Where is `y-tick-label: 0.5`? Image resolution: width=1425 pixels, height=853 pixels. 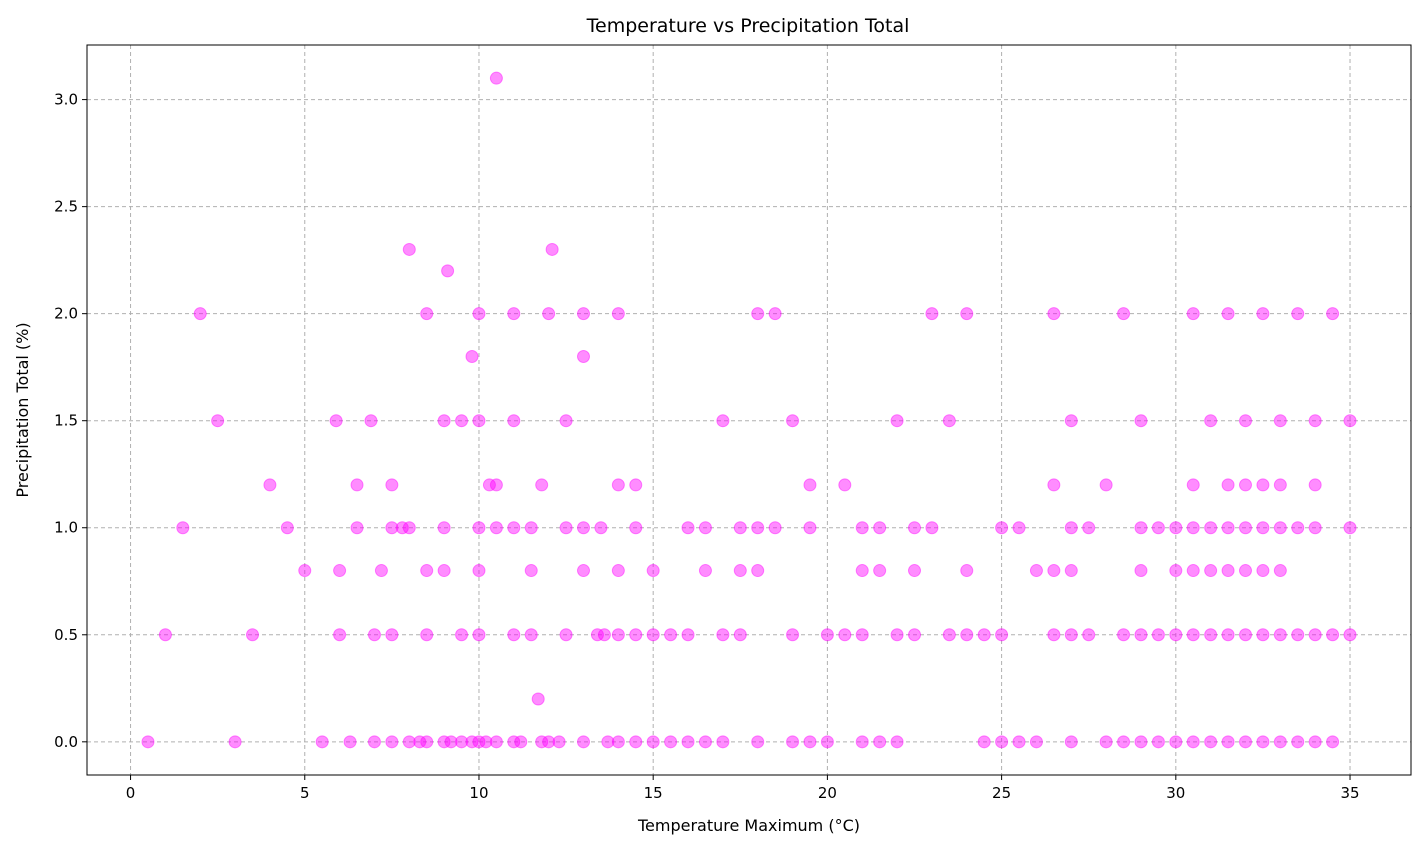 y-tick-label: 0.5 is located at coordinates (66, 635).